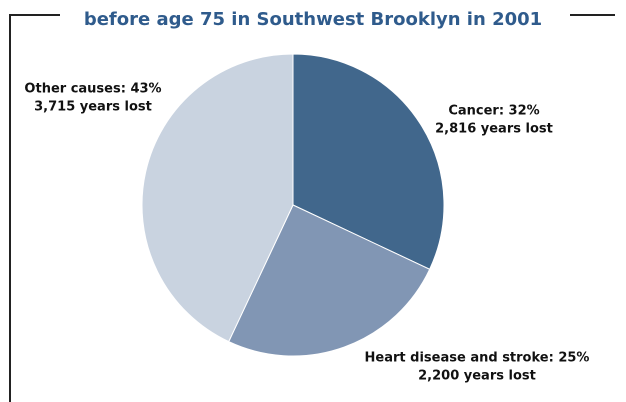 The height and width of the screenshot is (402, 626). I want to click on slice-label: Heart disease and stroke: 25%, so click(477, 358).